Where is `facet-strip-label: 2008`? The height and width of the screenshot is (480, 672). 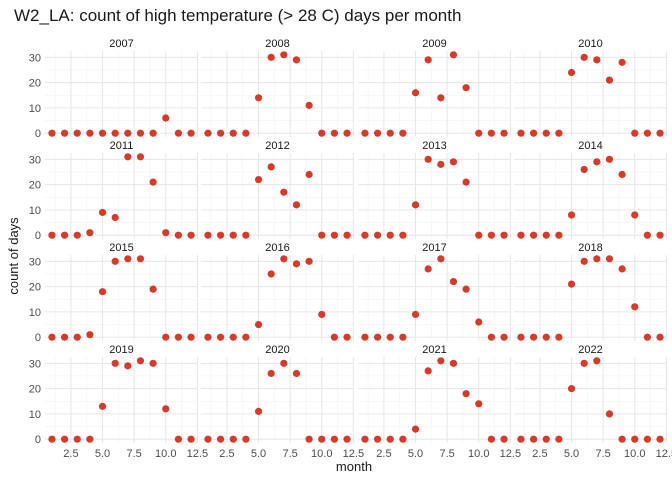 facet-strip-label: 2008 is located at coordinates (277, 44).